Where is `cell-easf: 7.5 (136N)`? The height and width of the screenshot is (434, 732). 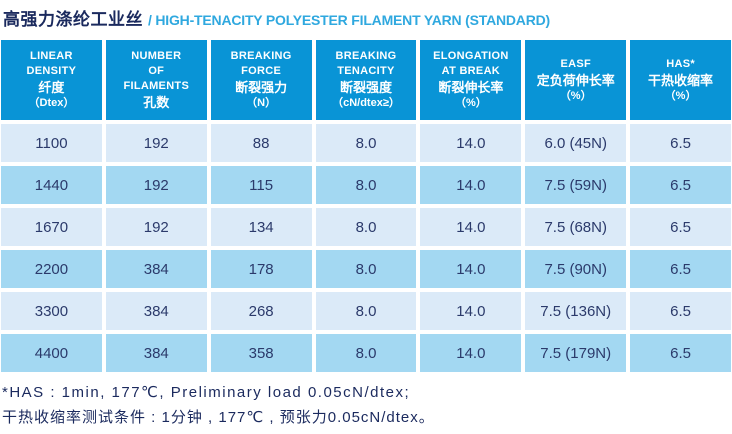 cell-easf: 7.5 (136N) is located at coordinates (576, 311).